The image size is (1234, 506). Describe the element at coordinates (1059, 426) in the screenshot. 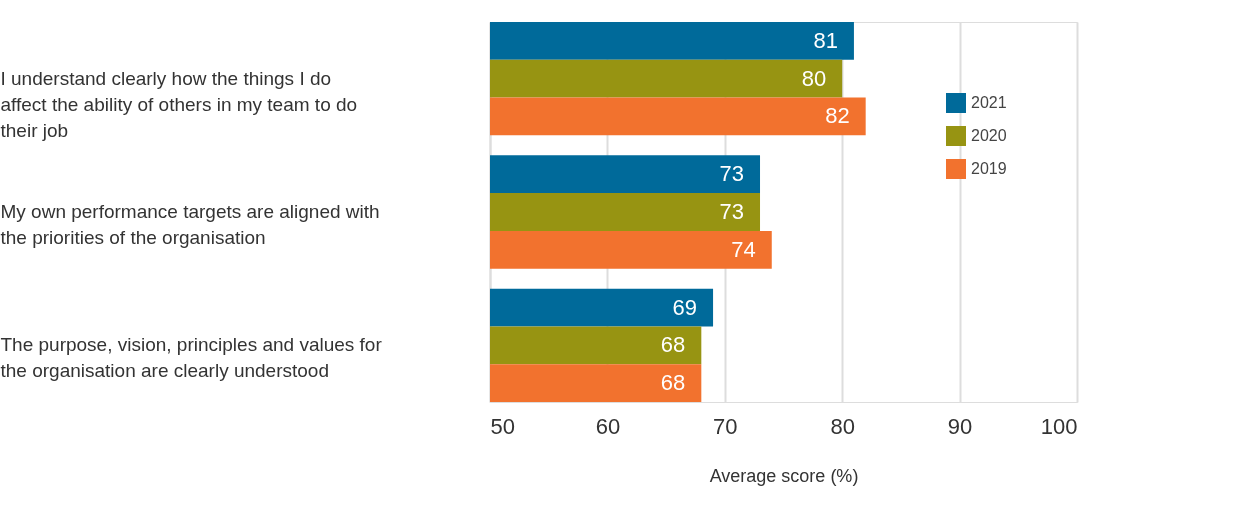

I see `x-tick-label: 100` at that location.